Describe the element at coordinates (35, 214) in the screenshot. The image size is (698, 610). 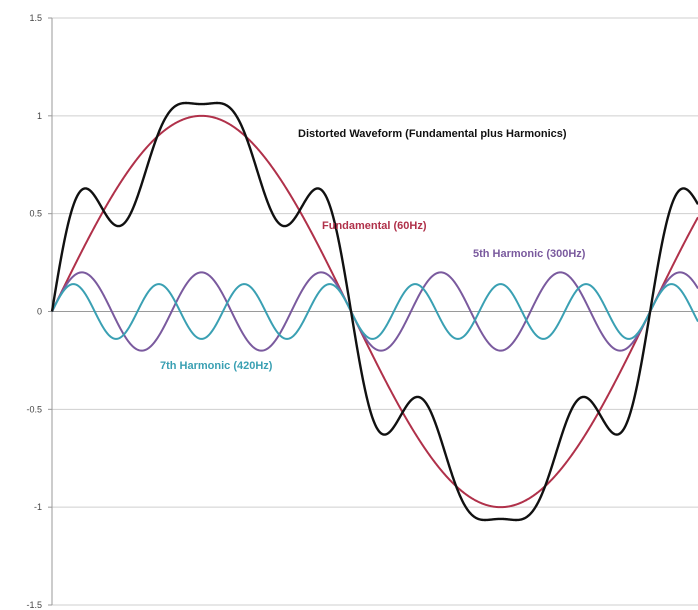
I see `y-tick-label: 0.5` at that location.